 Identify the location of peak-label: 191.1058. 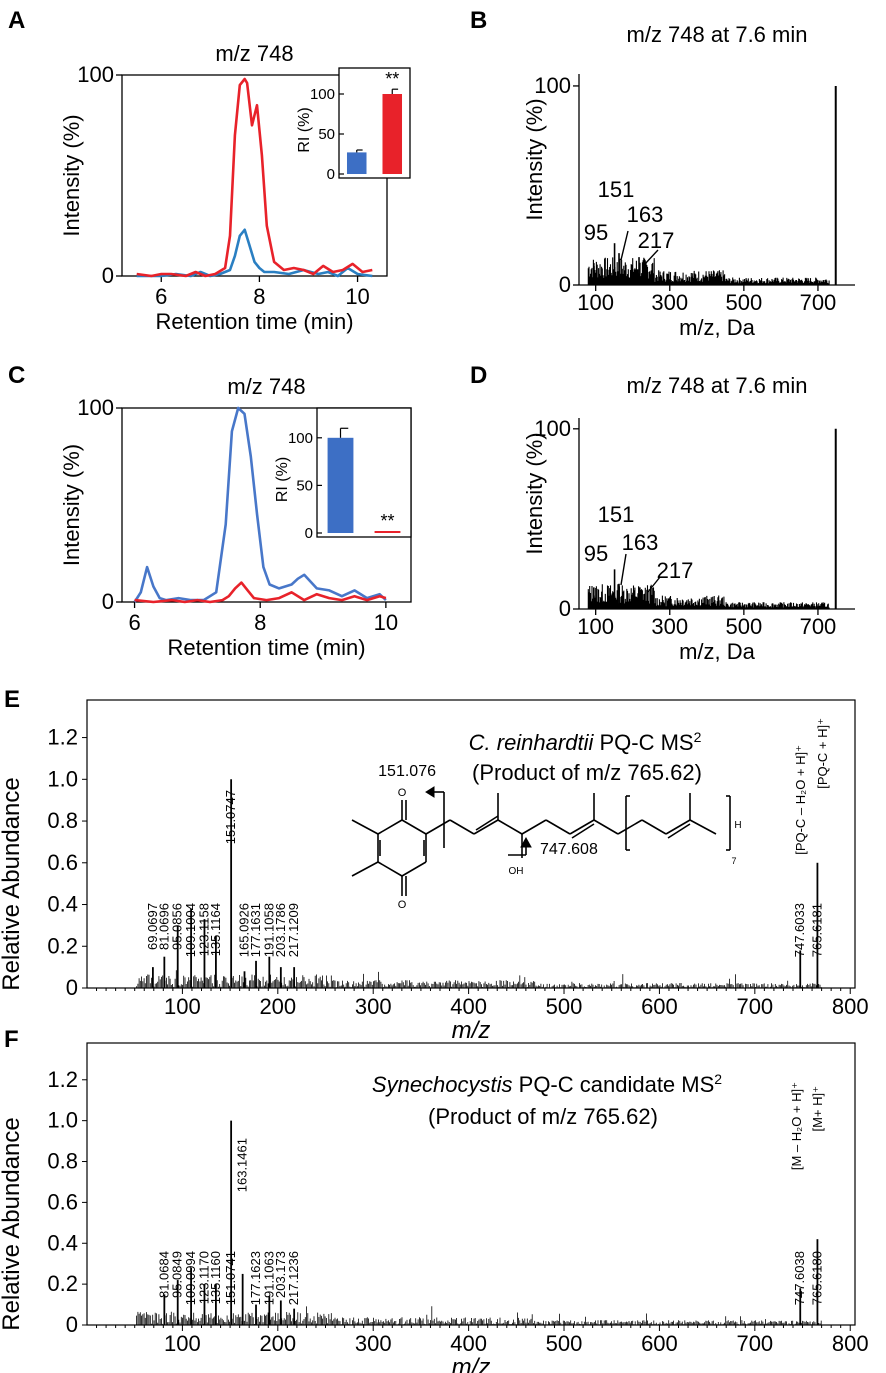
(268, 930).